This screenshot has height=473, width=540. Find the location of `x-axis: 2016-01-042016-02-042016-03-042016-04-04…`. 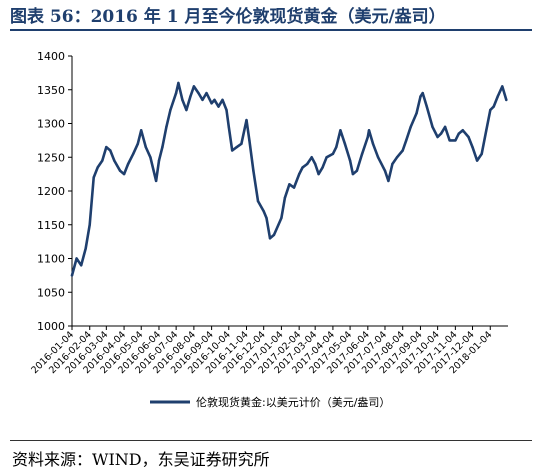

x-axis: 2016-01-042016-02-042016-03-042016-04-04… is located at coordinates (268, 350).